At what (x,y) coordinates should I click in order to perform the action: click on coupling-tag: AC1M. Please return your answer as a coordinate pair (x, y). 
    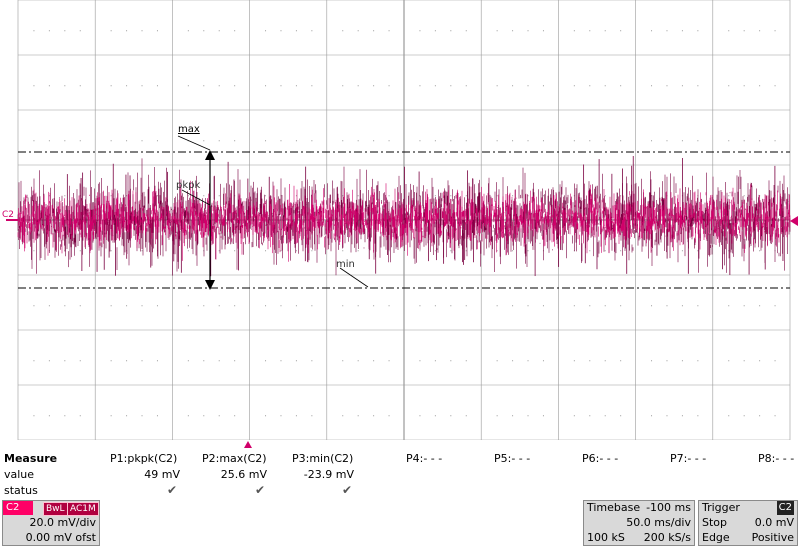
    Looking at the image, I should click on (83, 509).